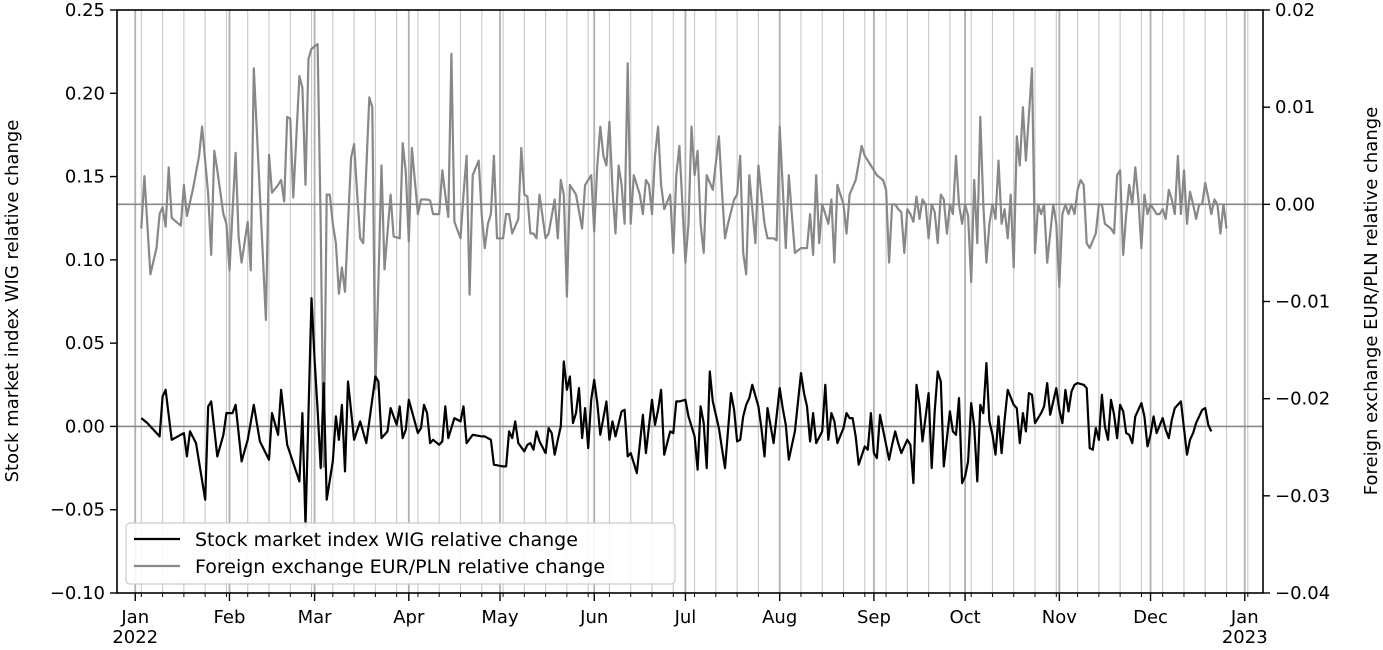 This screenshot has height=650, width=1383. Describe the element at coordinates (85, 177) in the screenshot. I see `y-tick-label: 0.15` at that location.